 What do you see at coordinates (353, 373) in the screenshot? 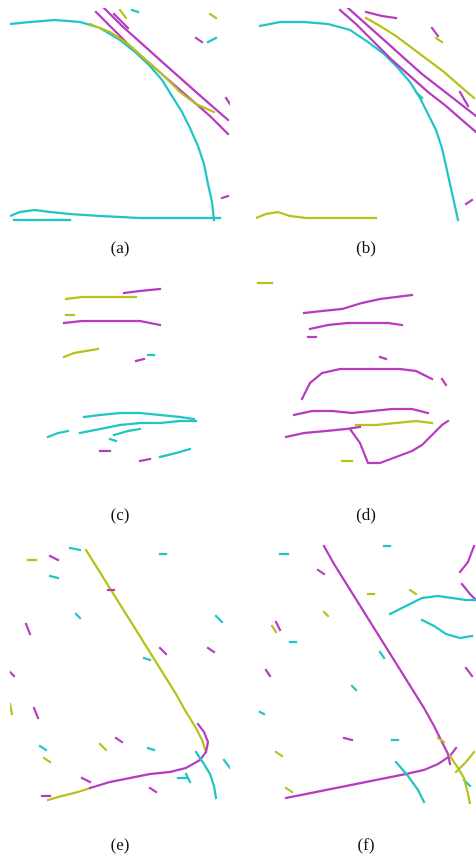
I see `panel-d-edges` at bounding box center [353, 373].